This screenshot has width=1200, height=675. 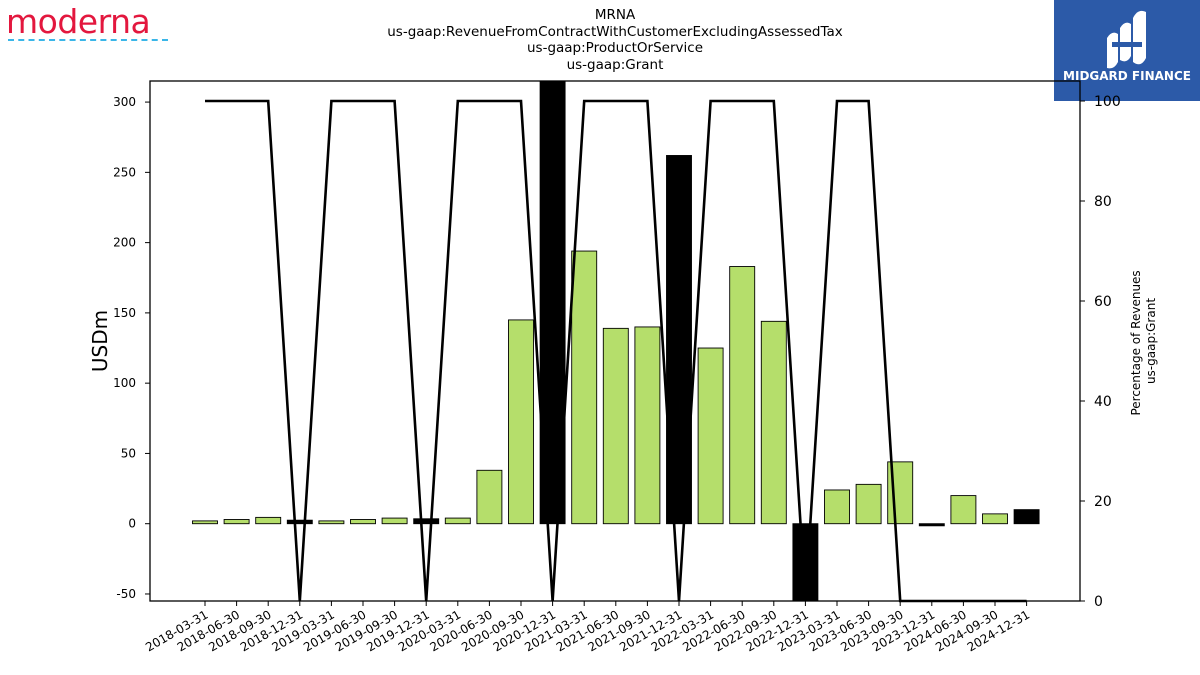 I want to click on midgard-finance-logo: MIDGARD FINANCE, so click(x=1127, y=50).